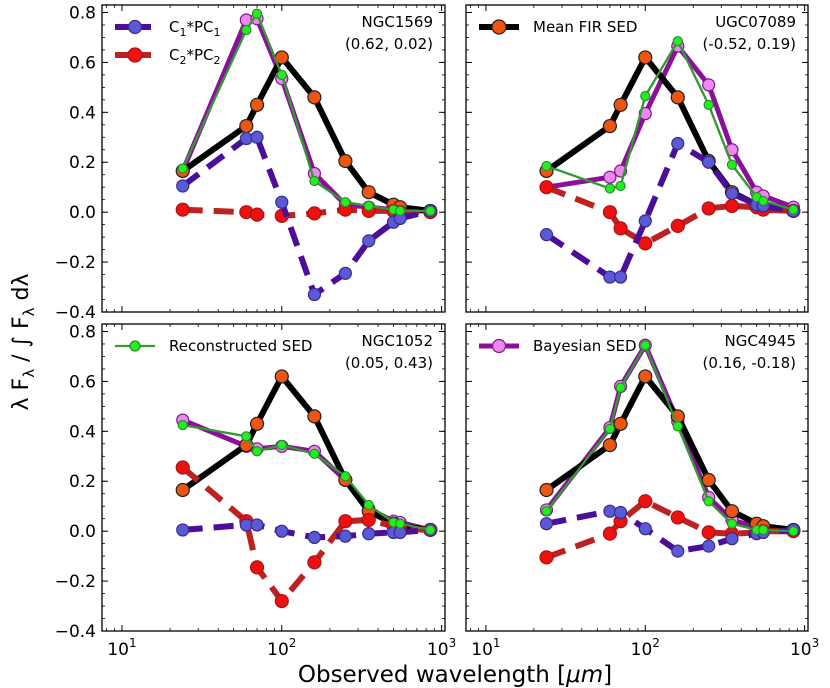  I want to click on legend-mean: Mean FIR SED, so click(558, 27).